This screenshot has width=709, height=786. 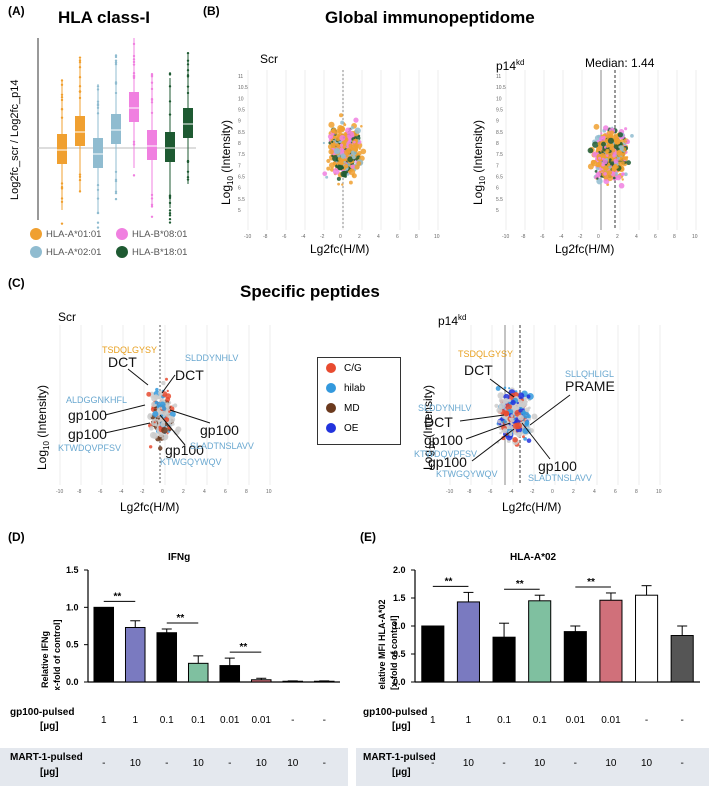 What do you see at coordinates (399, 570) in the screenshot?
I see `y-tick-label: 2.0` at bounding box center [399, 570].